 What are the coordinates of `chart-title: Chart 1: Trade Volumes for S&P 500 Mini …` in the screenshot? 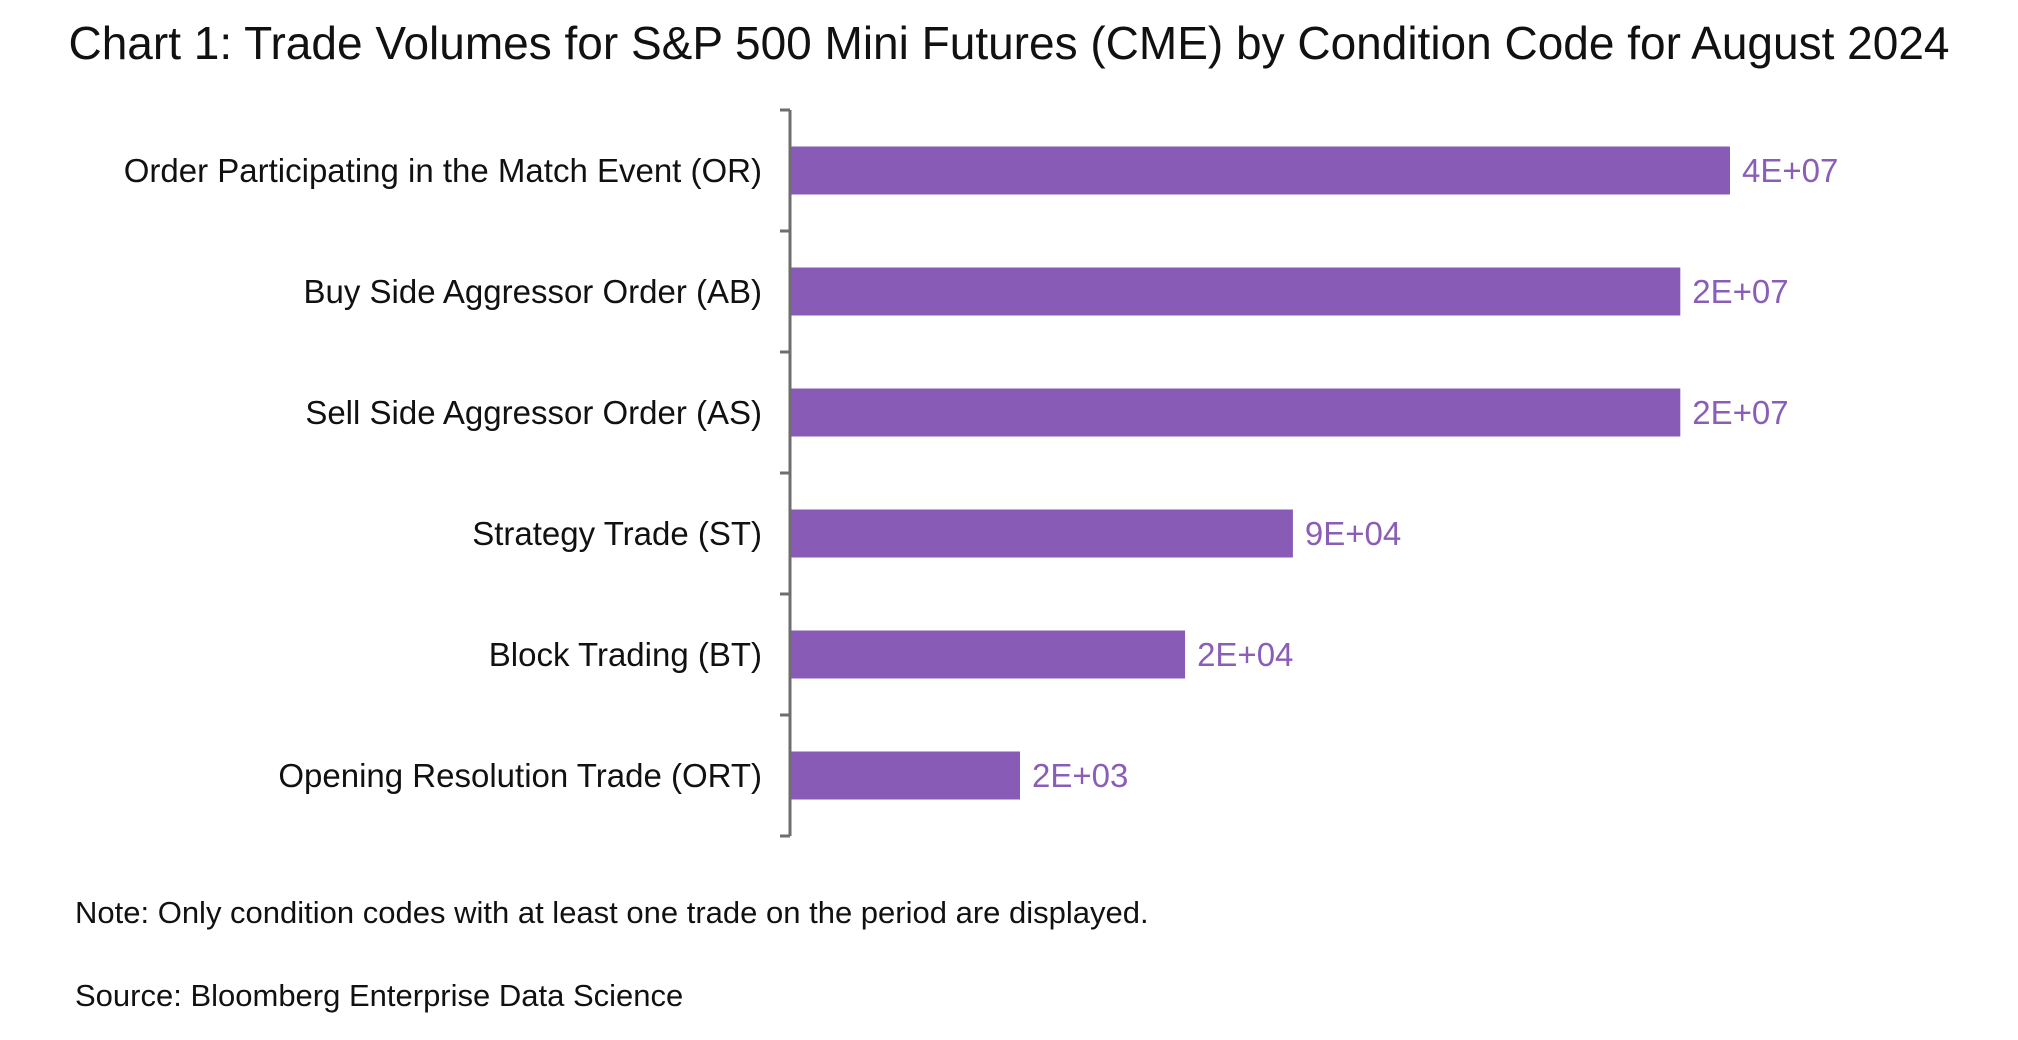 It's located at (1009, 43).